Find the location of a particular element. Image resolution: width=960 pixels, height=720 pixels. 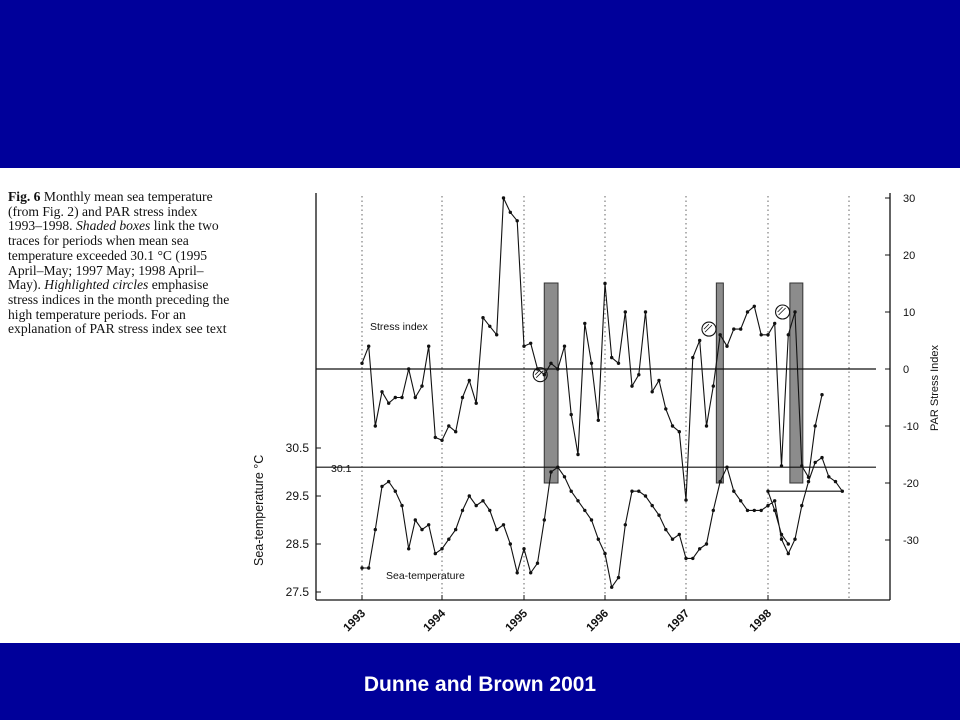

left-axis-label: Sea-temperature °C is located at coordinates (259, 510).